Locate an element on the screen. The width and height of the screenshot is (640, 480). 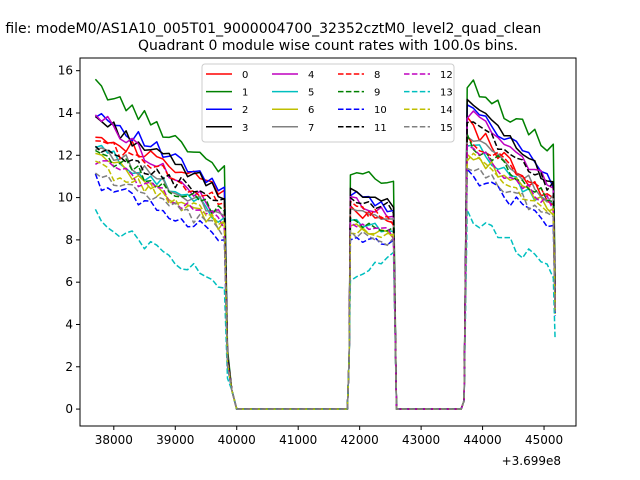
x-tick-label: 40000 is located at coordinates (237, 440).